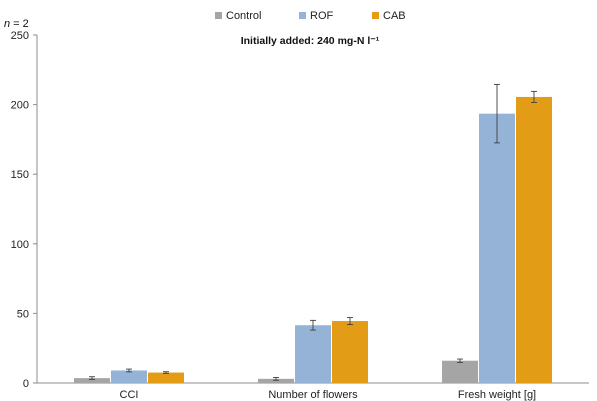  What do you see at coordinates (310, 41) in the screenshot?
I see `annotation-label: Initially added: 240 mg-N l⁻¹` at bounding box center [310, 41].